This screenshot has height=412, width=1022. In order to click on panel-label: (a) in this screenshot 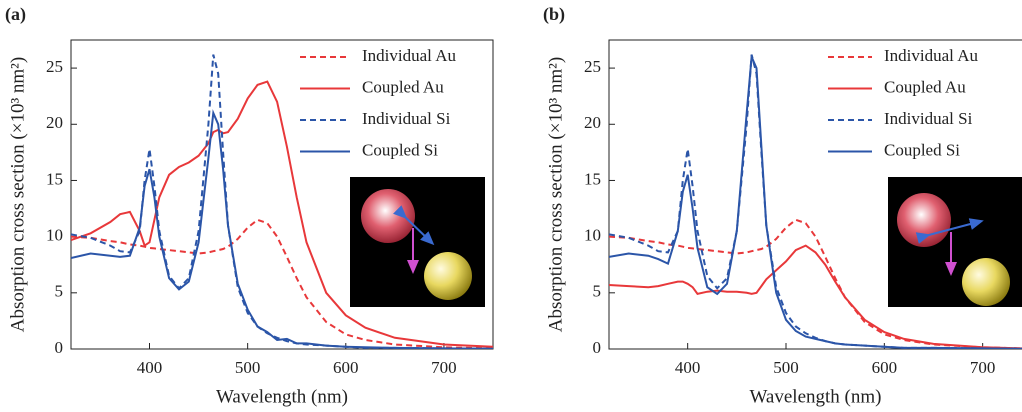, I will do `click(15, 14)`.